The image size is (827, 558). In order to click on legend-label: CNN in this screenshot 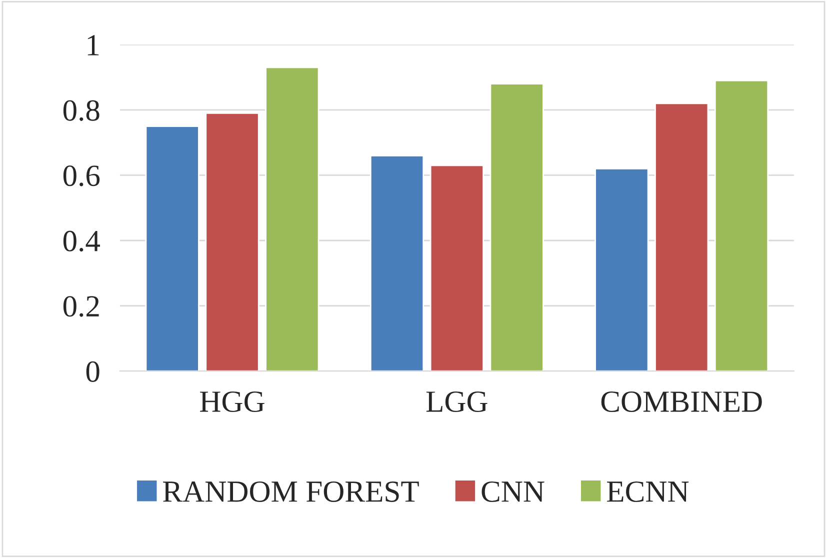, I will do `click(513, 491)`.